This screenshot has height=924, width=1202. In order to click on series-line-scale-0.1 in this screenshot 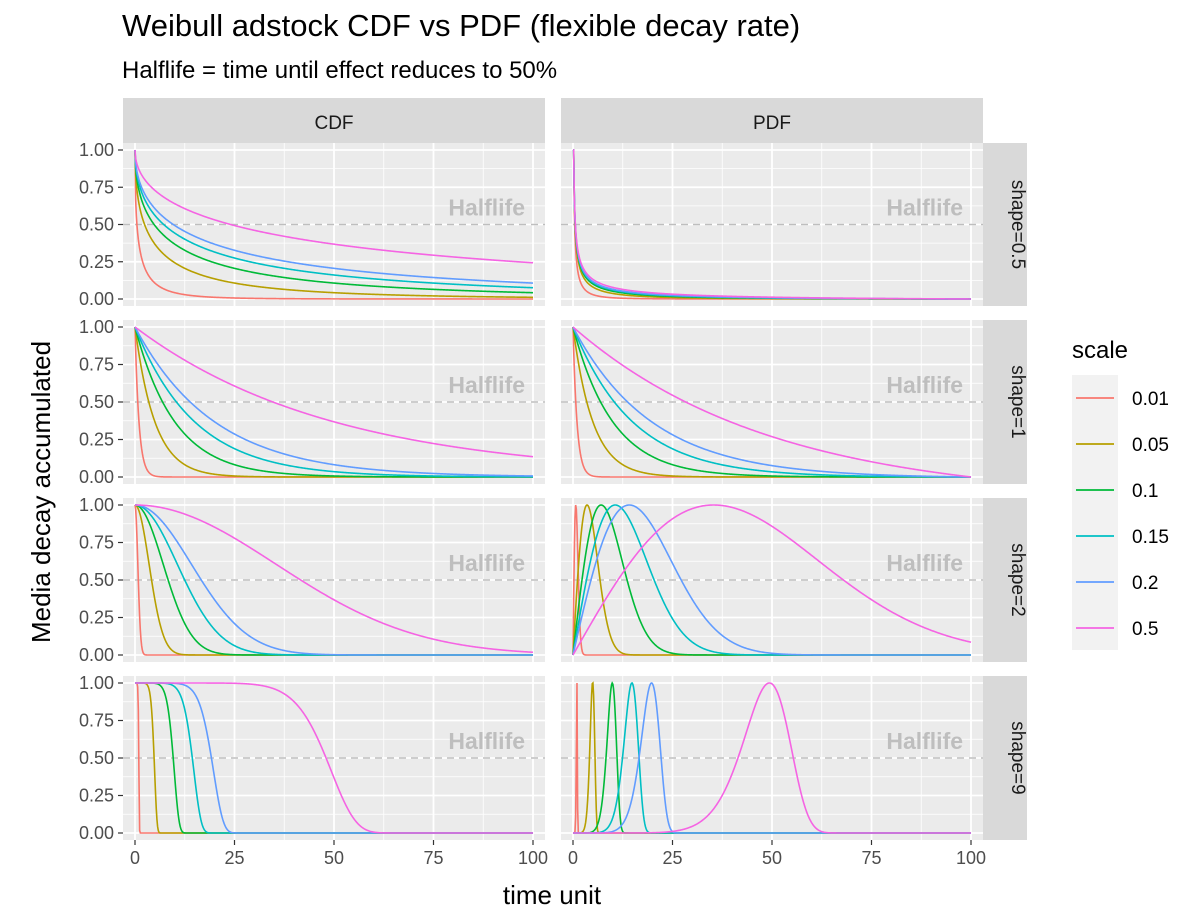, I will do `click(334, 221)`.